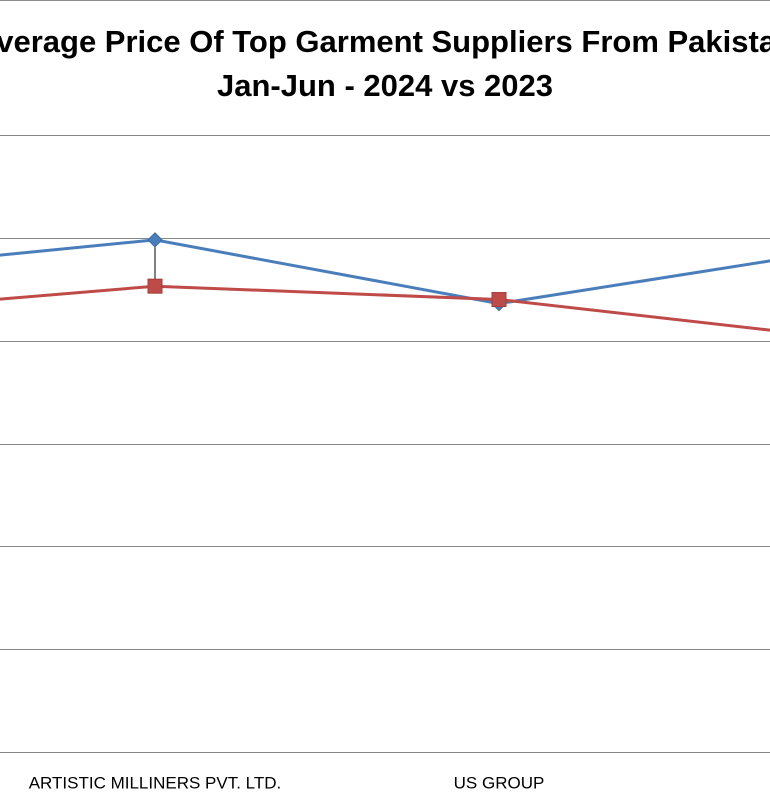 The height and width of the screenshot is (805, 770). I want to click on x-tick-label: US GROUP, so click(499, 782).